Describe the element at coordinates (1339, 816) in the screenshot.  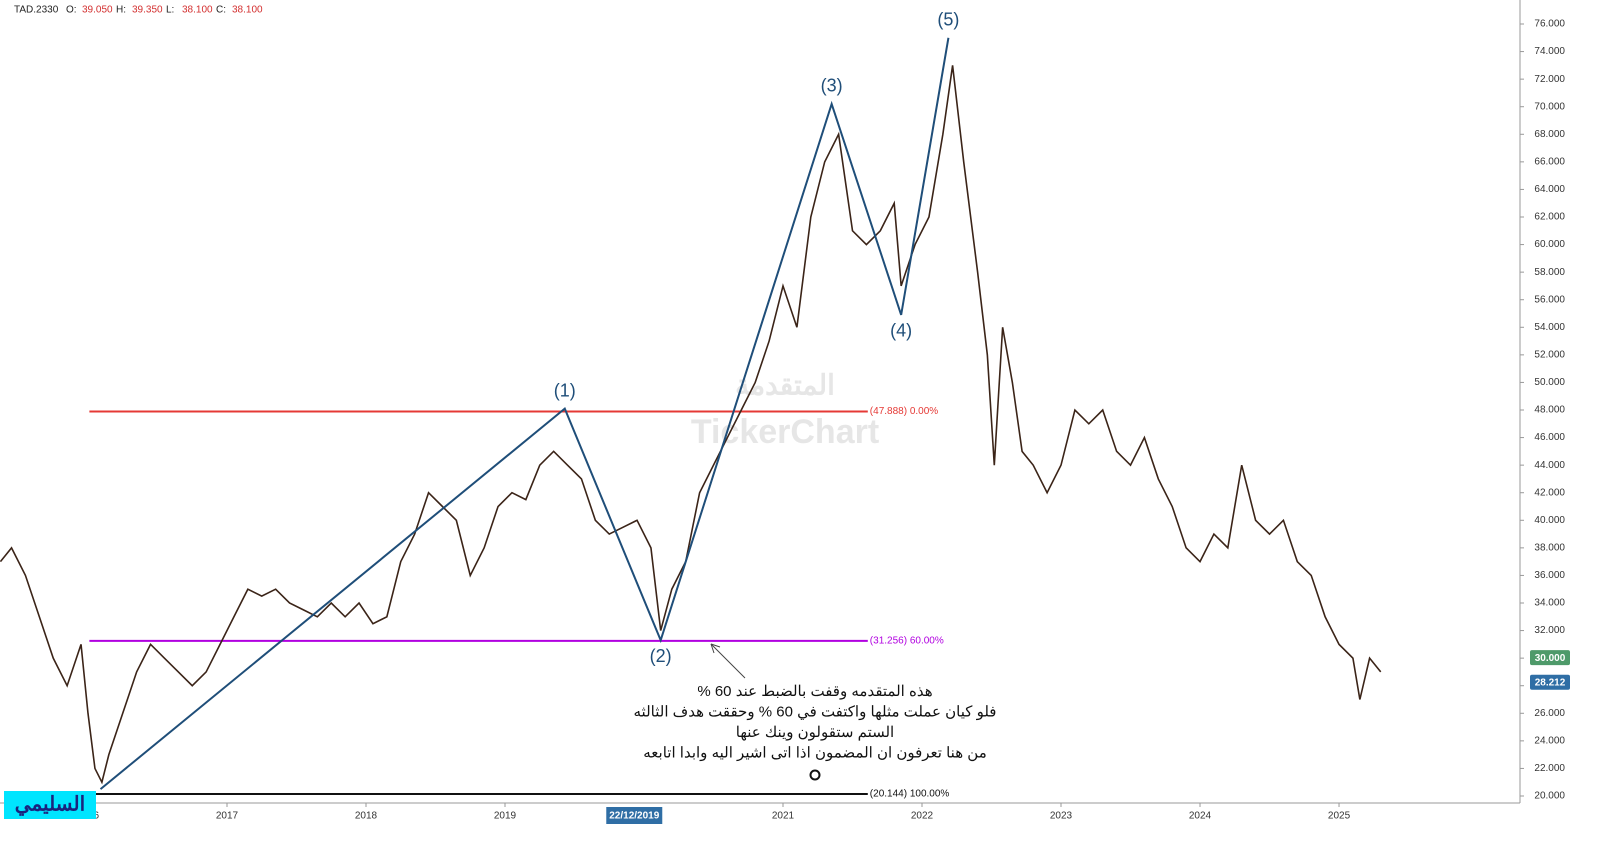
I see `x-tick-label: 2025` at that location.